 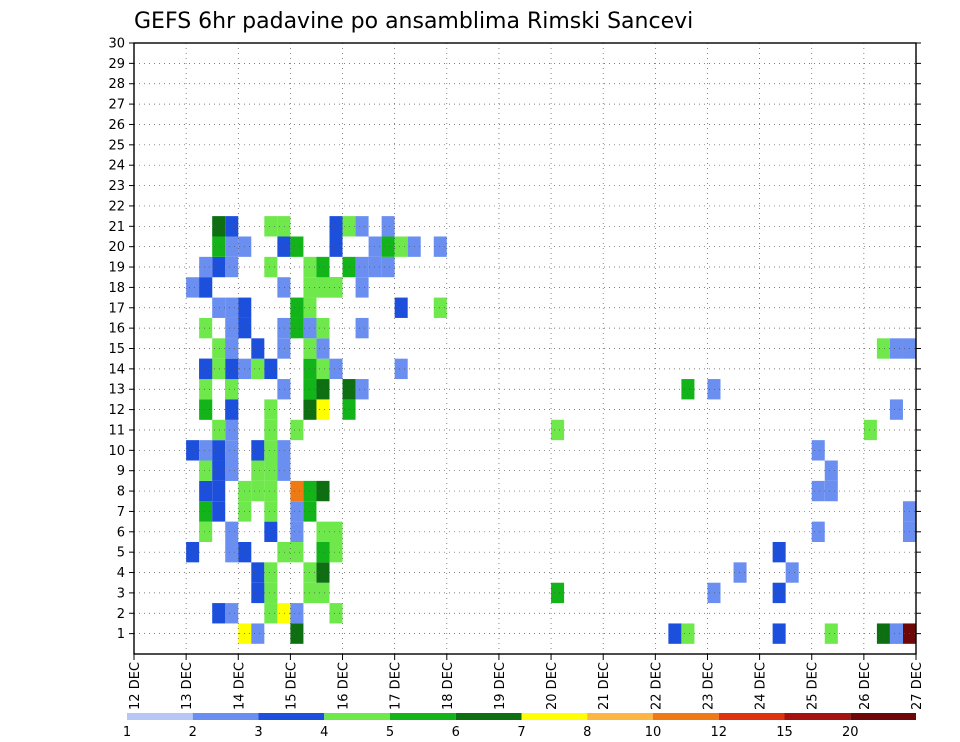 I want to click on y-tick-label: 30, so click(x=116, y=44).